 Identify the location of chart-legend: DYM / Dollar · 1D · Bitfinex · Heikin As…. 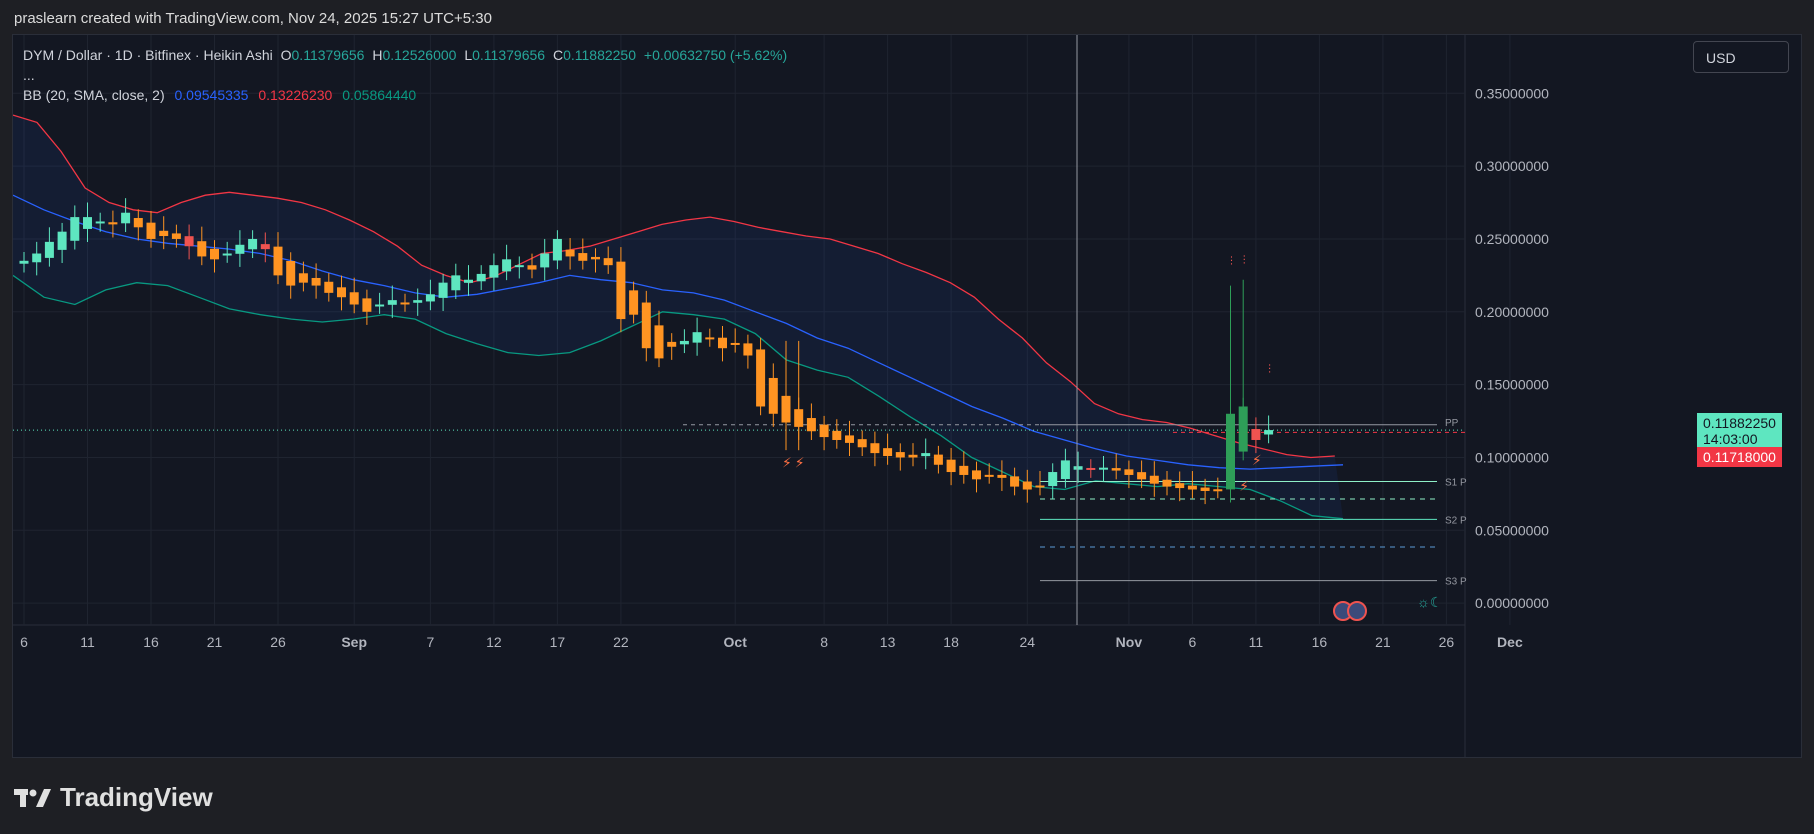
(405, 75).